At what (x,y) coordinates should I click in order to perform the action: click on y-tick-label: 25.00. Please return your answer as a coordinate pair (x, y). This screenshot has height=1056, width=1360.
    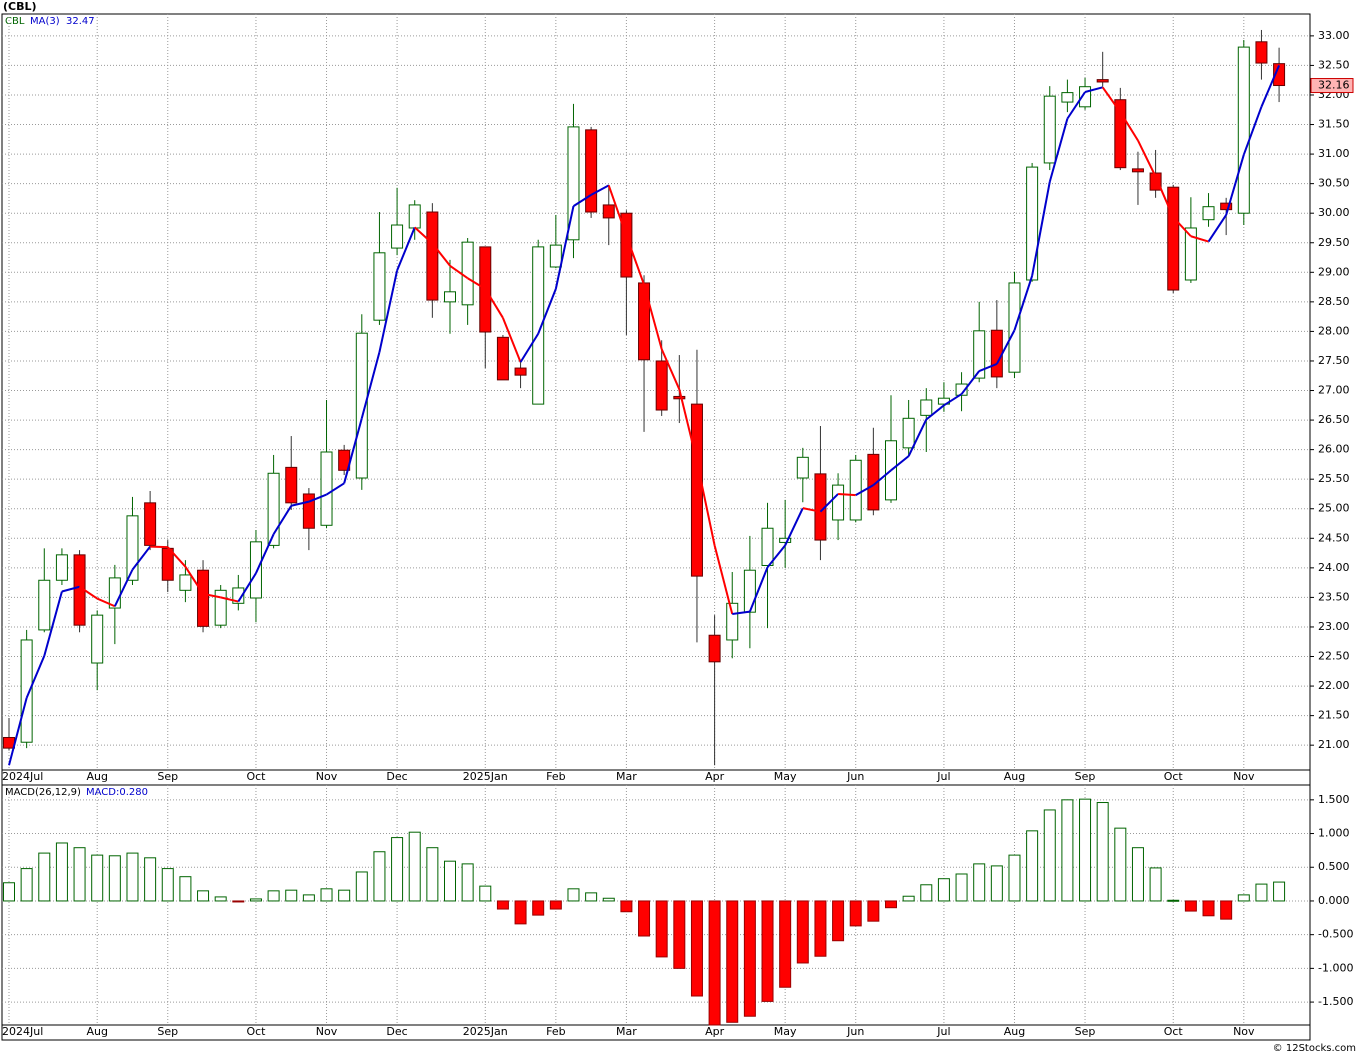
    Looking at the image, I should click on (1334, 508).